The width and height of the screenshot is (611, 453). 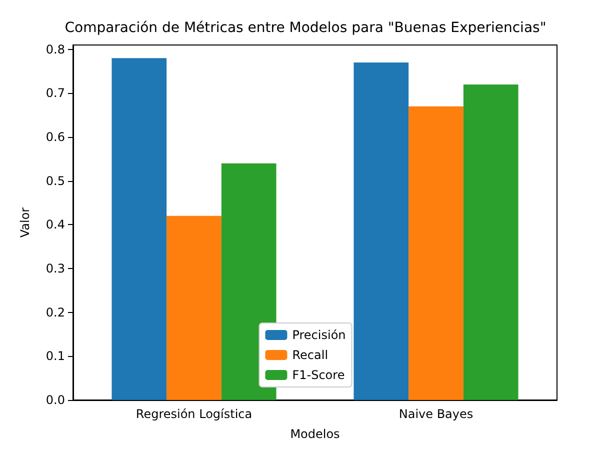 What do you see at coordinates (55, 269) in the screenshot?
I see `y-tick-label: 0.3` at bounding box center [55, 269].